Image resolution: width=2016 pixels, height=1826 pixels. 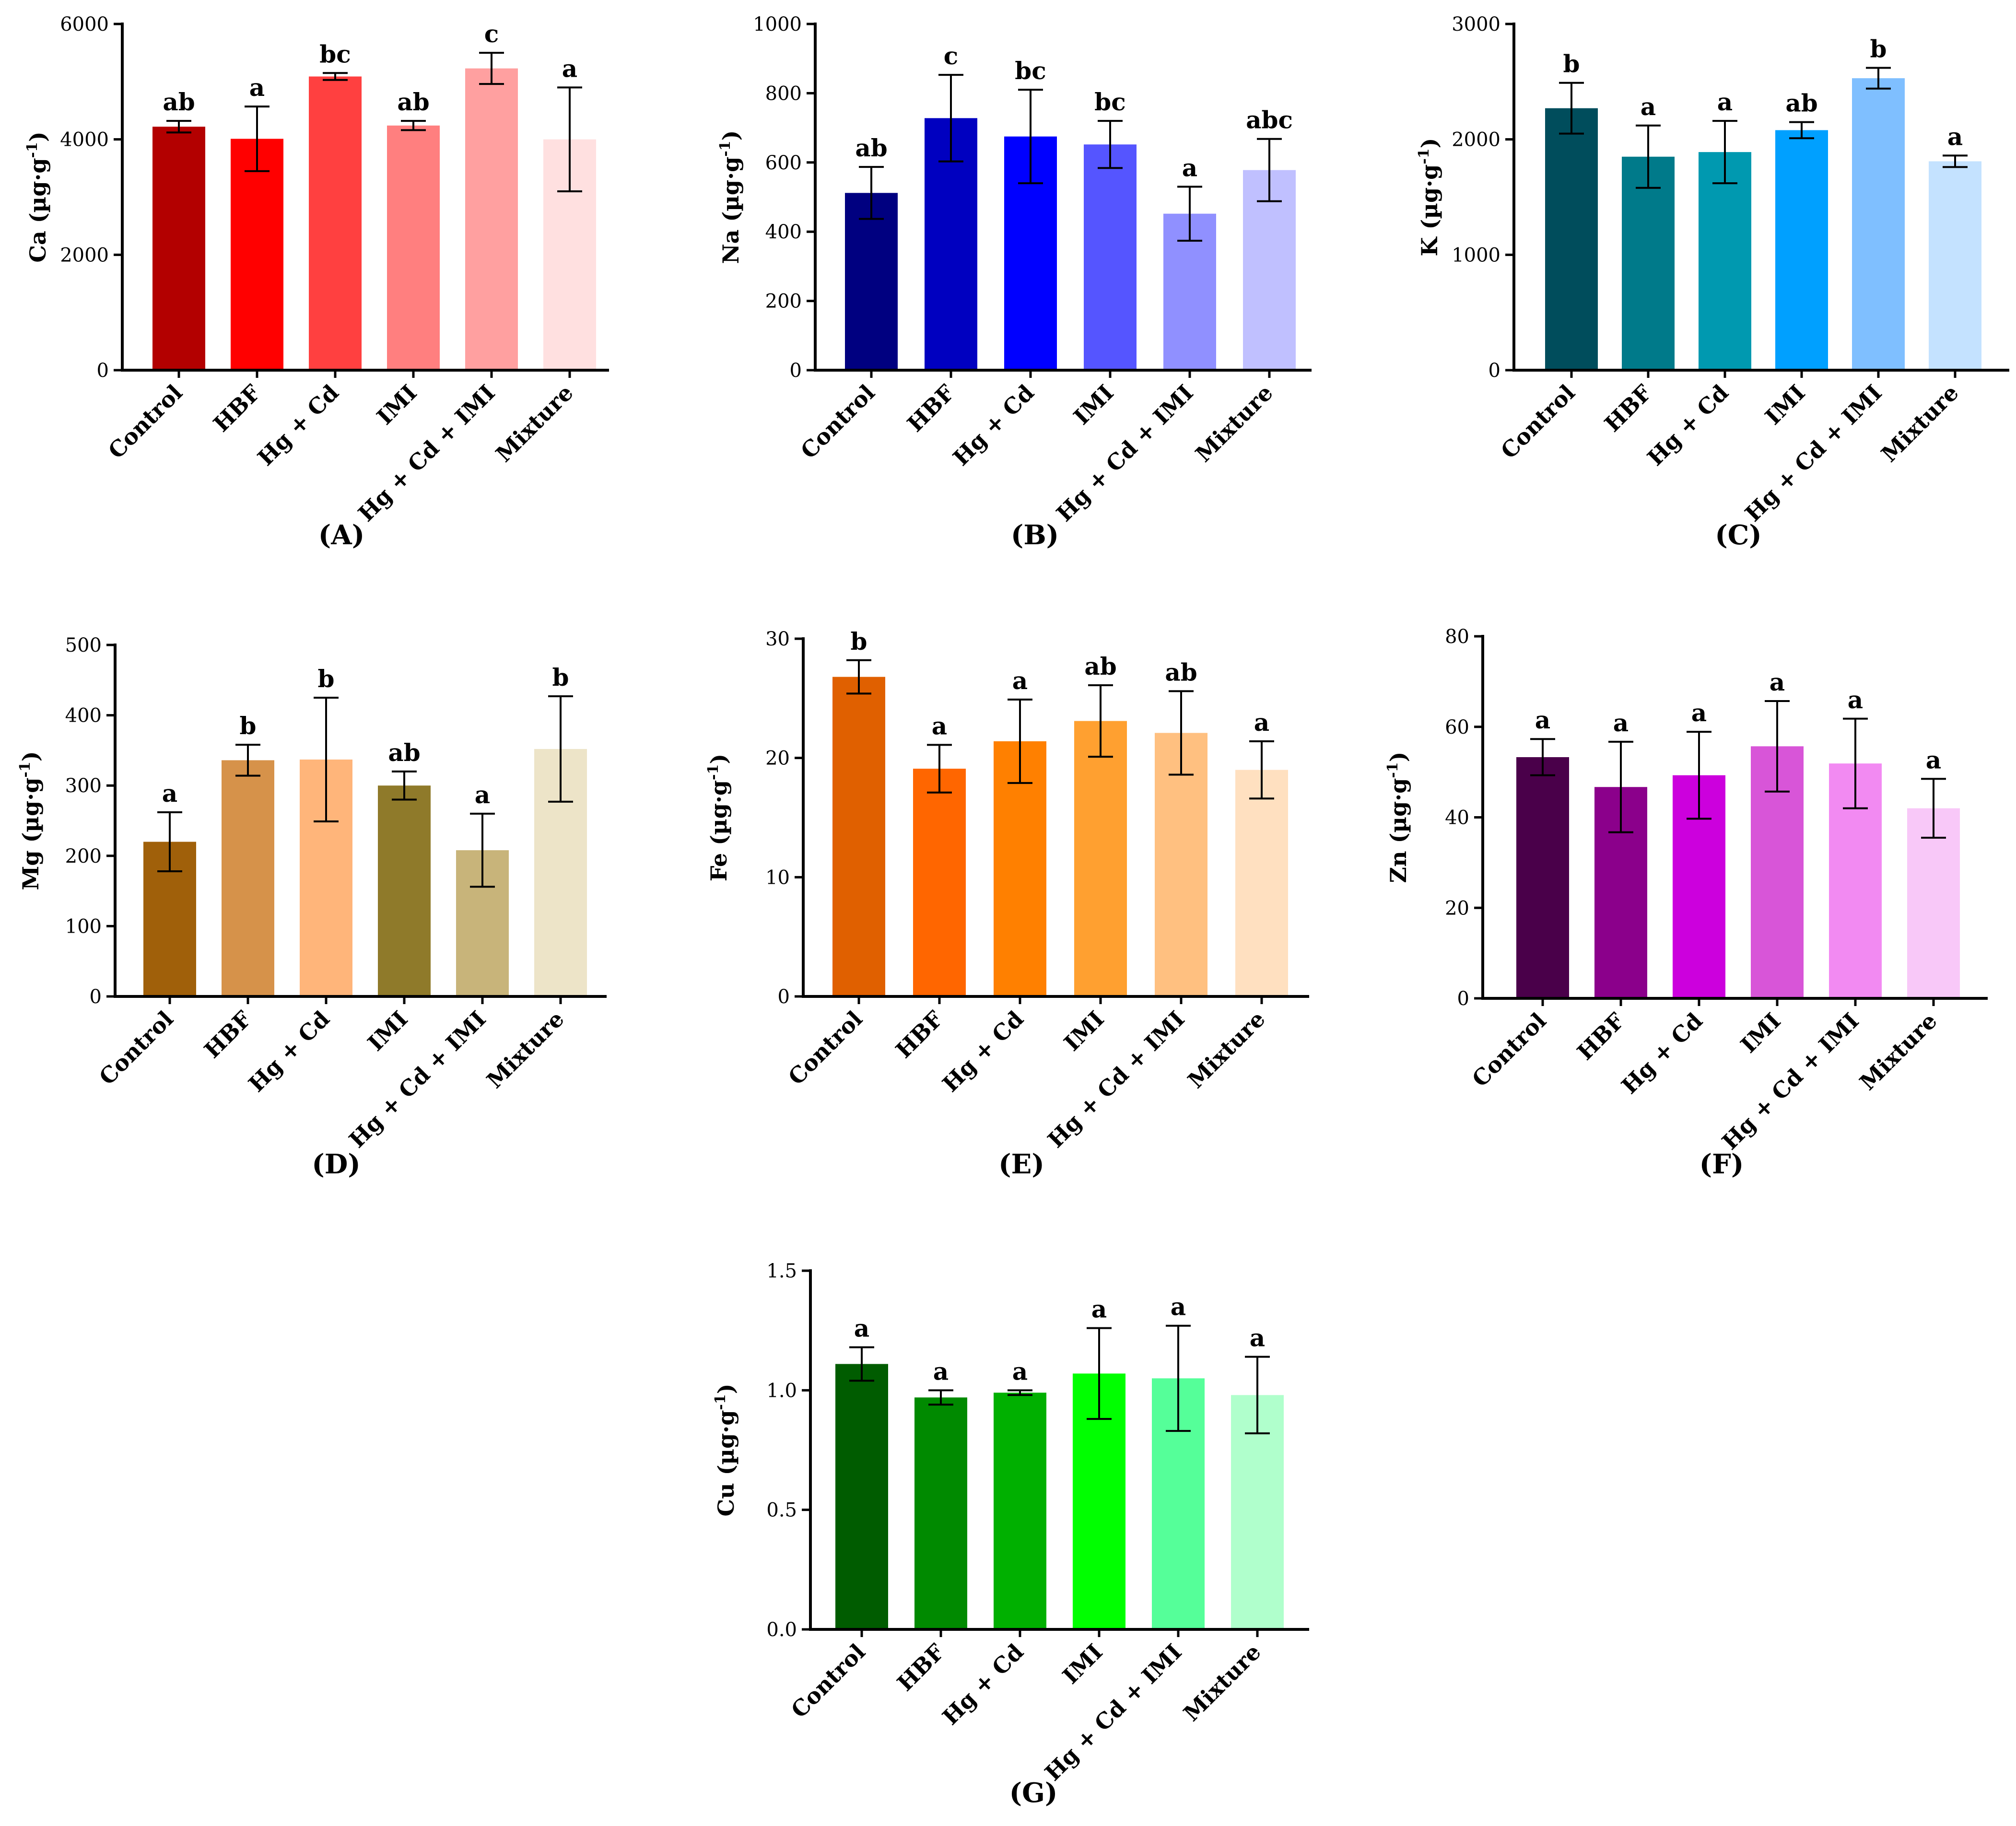 What do you see at coordinates (335, 54) in the screenshot?
I see `significance-label-ca-3: bc` at bounding box center [335, 54].